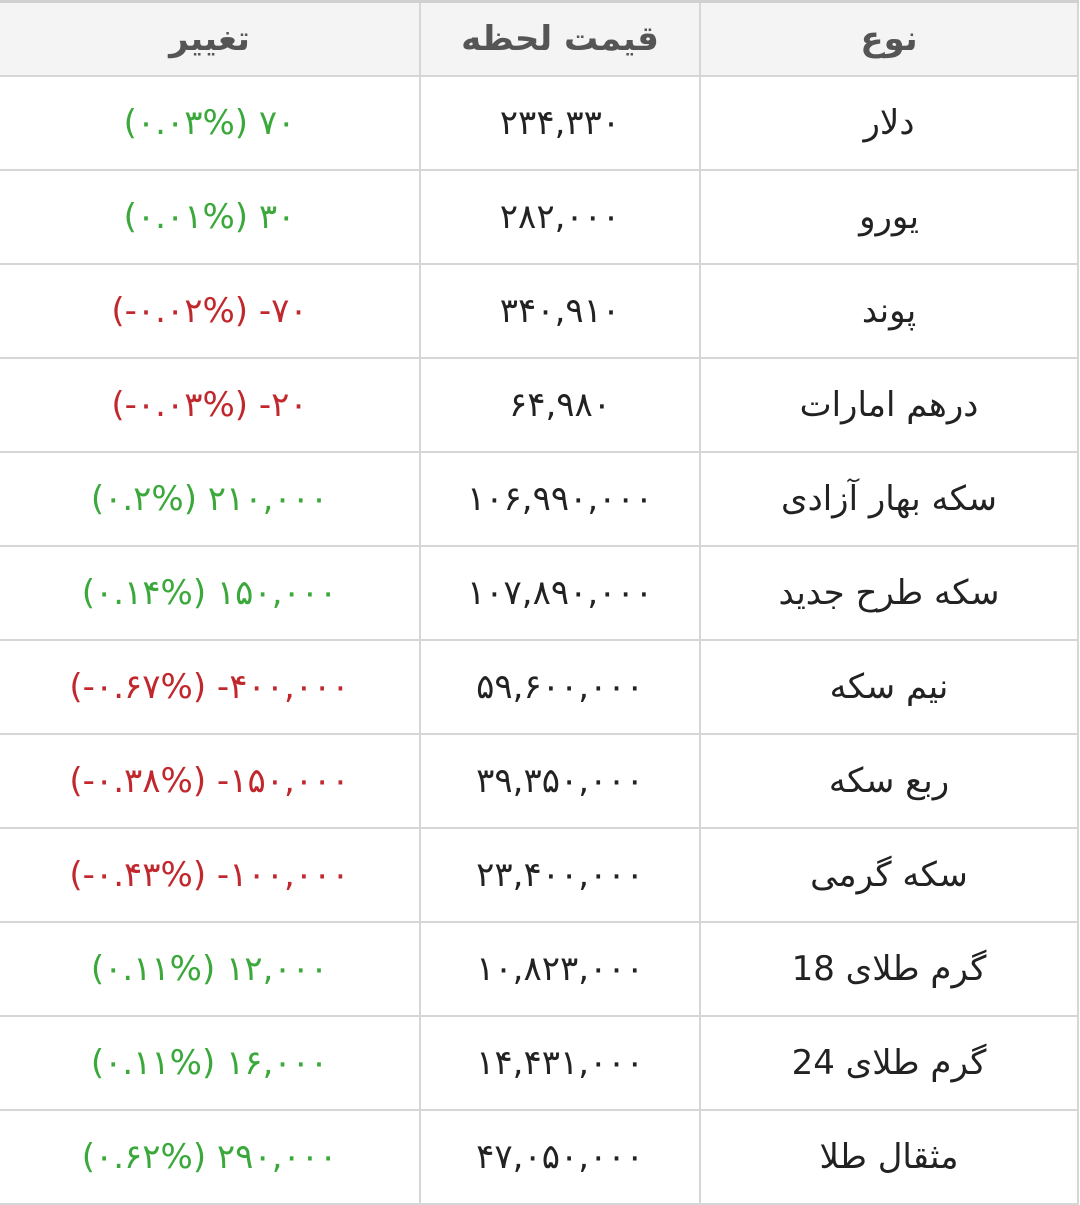 This screenshot has width=1080, height=1205. I want to click on type-label: سکه طرح جدید, so click(889, 593).